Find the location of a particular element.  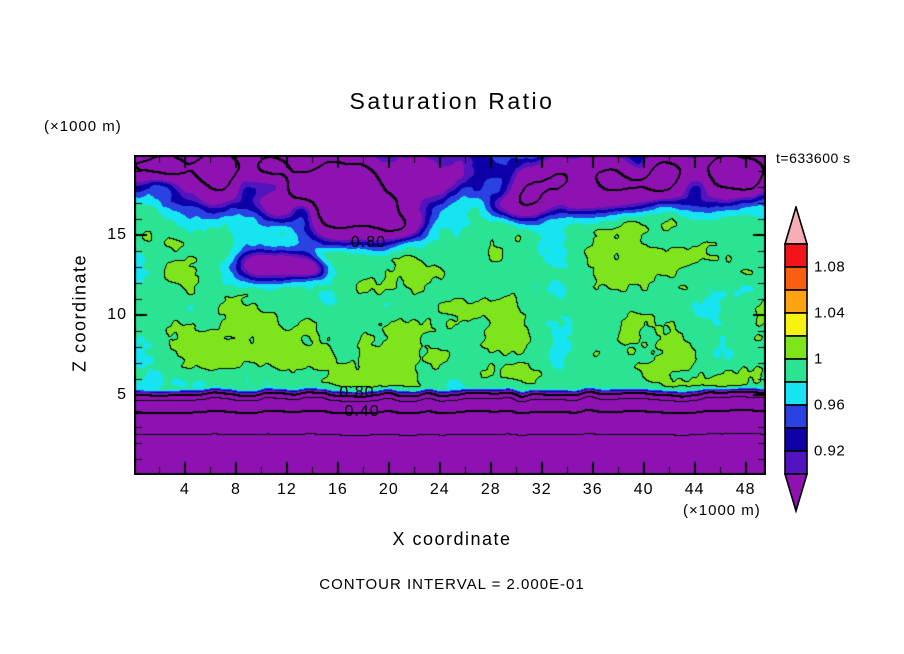

x-tick-label: 32 is located at coordinates (541, 489).